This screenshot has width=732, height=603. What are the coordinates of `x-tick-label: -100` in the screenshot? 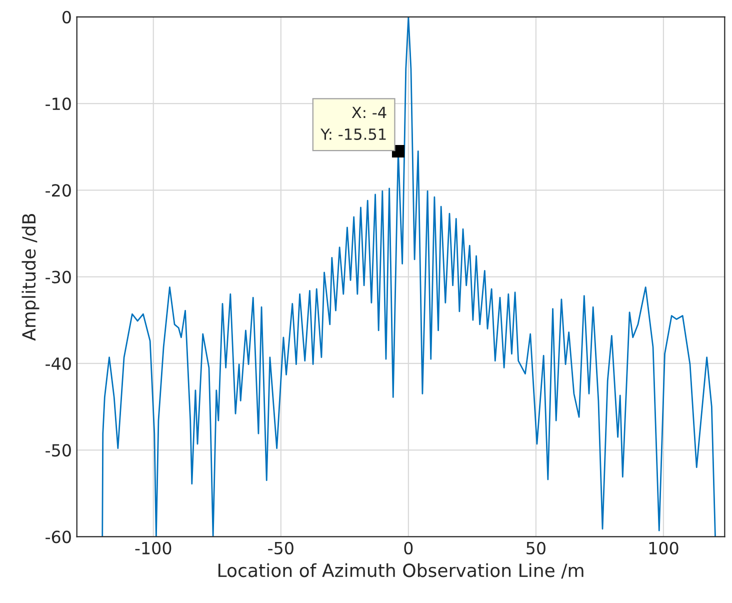 It's located at (153, 548).